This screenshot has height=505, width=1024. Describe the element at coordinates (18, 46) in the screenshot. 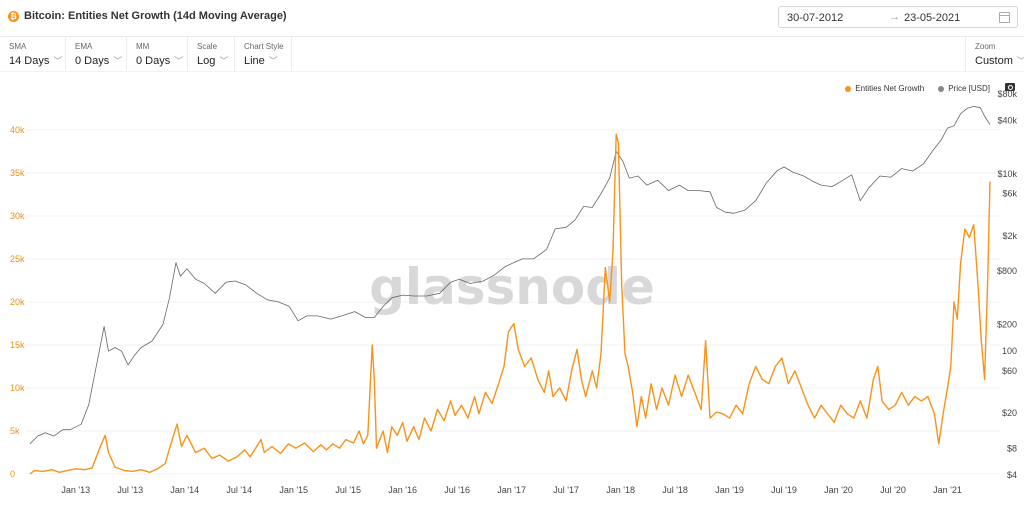

I see `sma-label: SMA` at that location.